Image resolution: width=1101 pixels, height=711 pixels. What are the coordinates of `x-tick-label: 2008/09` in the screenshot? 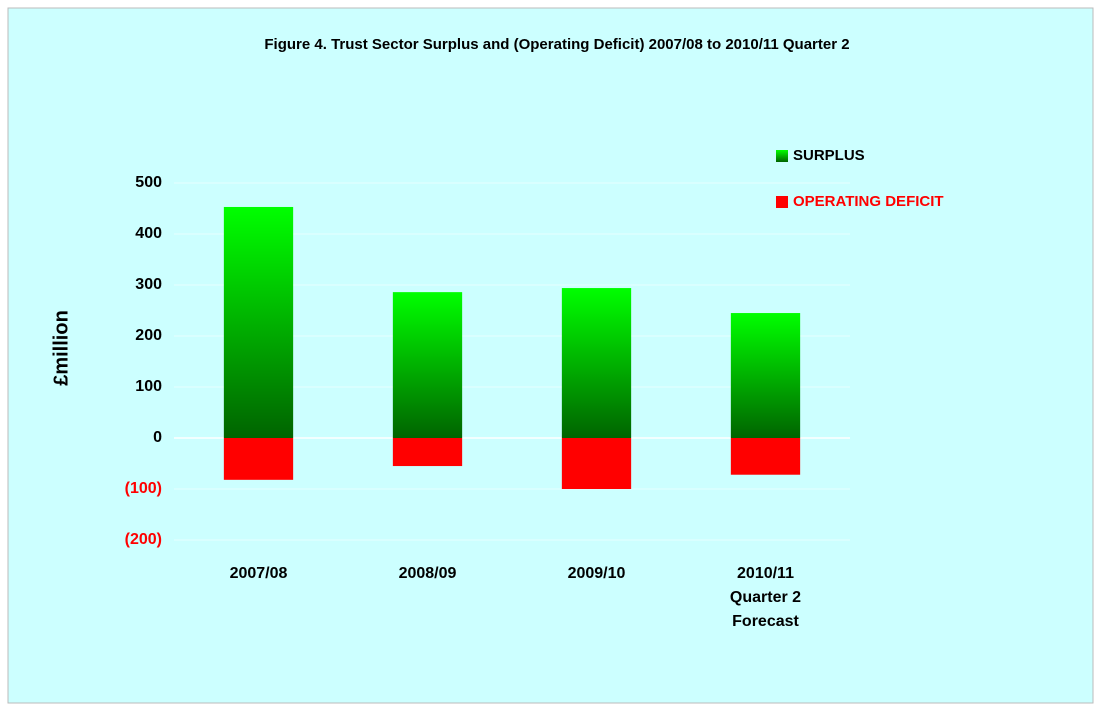 It's located at (427, 573).